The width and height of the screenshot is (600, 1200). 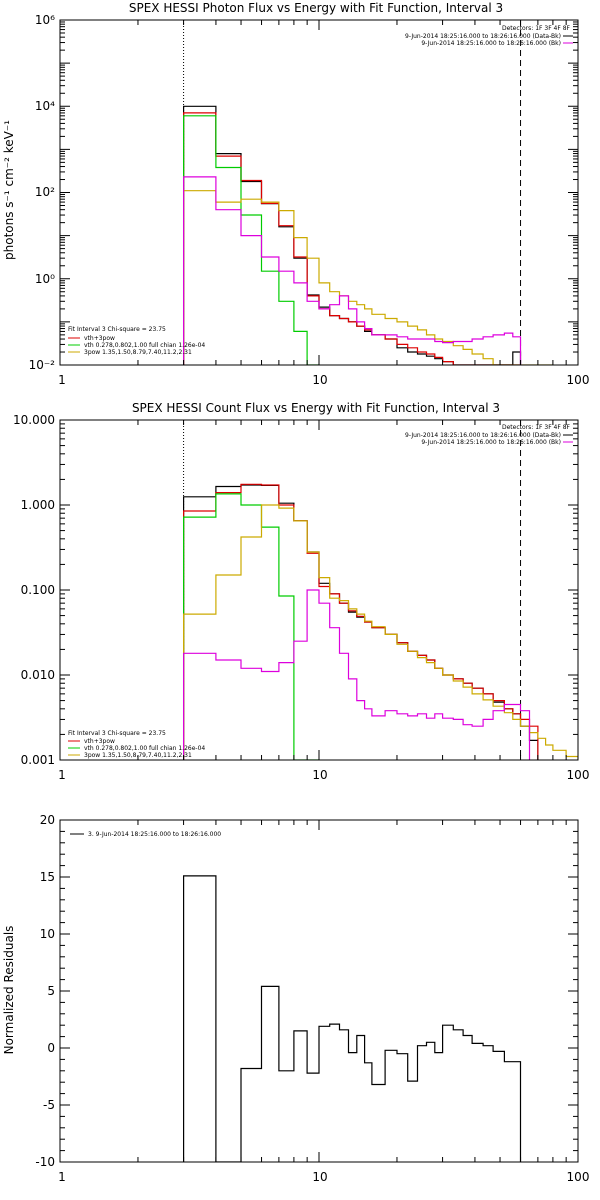 What do you see at coordinates (45, 279) in the screenshot?
I see `y-tick-label: 10⁰` at bounding box center [45, 279].